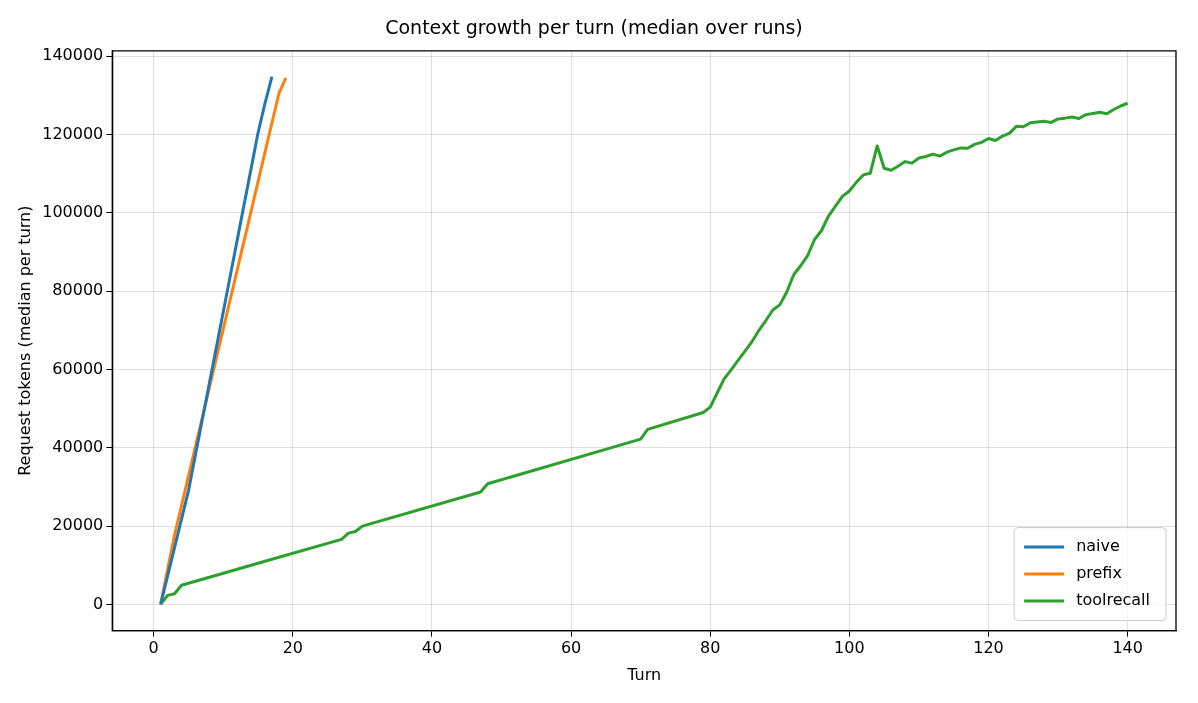 The height and width of the screenshot is (703, 1198). What do you see at coordinates (988, 648) in the screenshot?
I see `x-tick-label: 120` at bounding box center [988, 648].